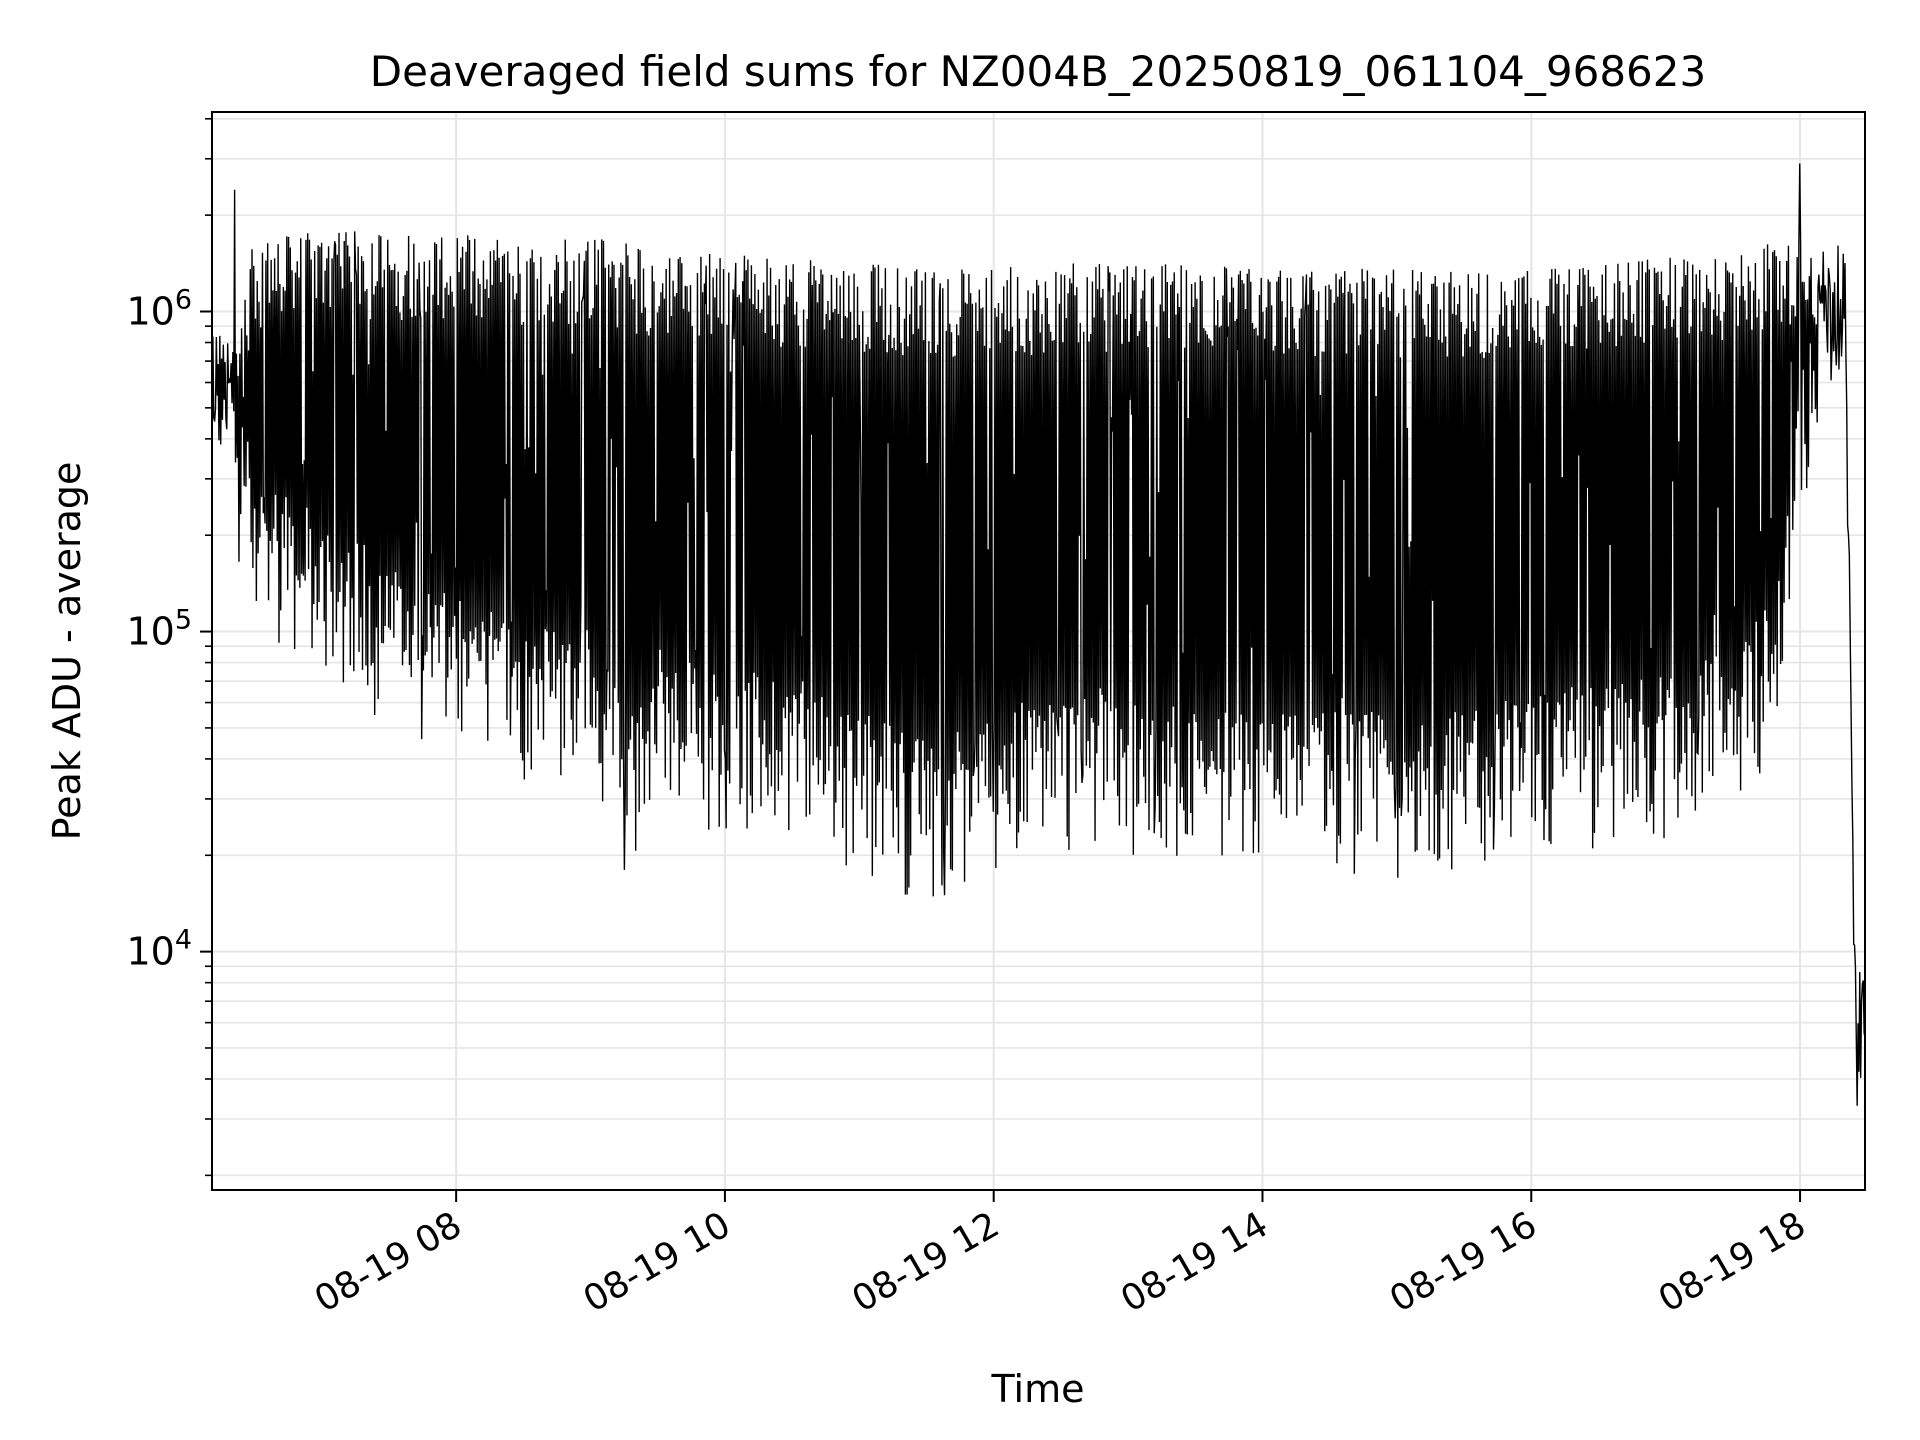 This screenshot has width=1920, height=1440. I want to click on y-axis: 104 105 106, so click(169, 647).